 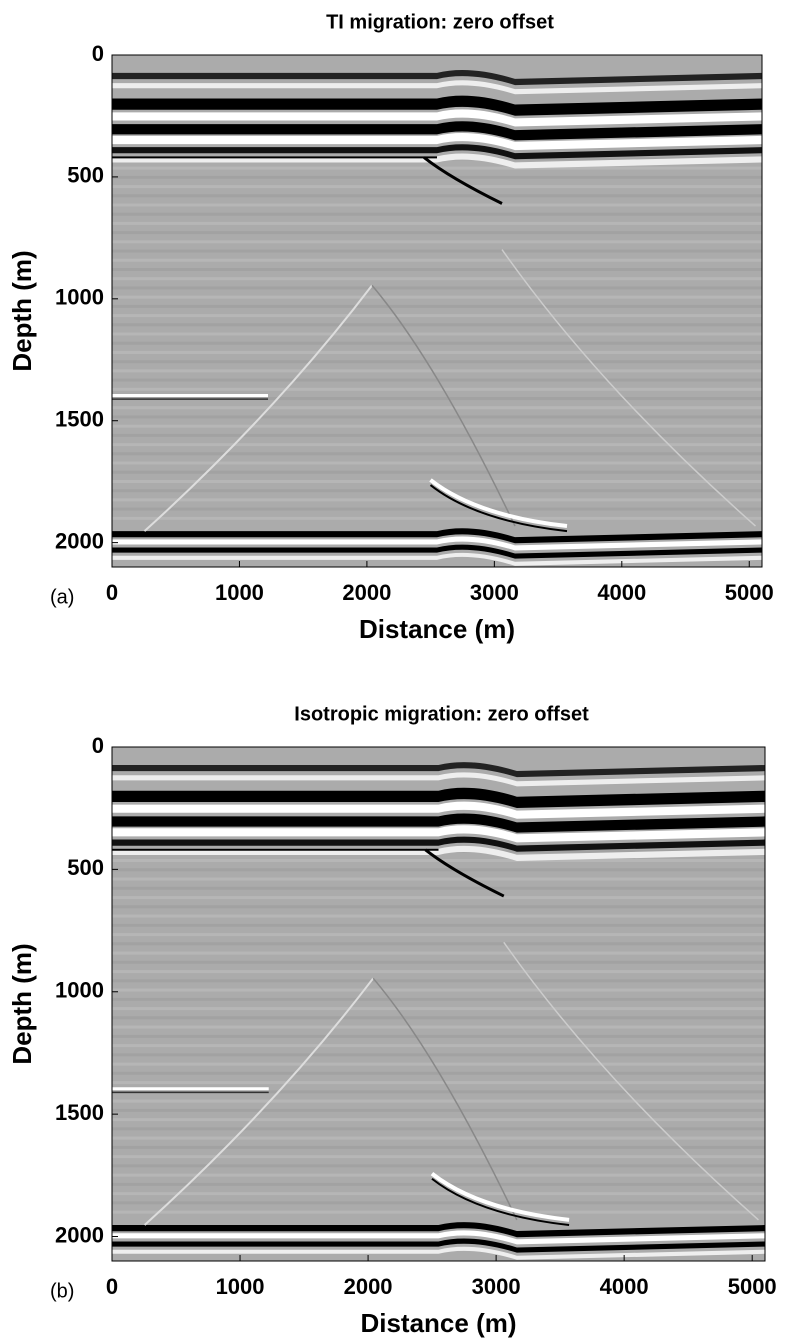 I want to click on x-tick-label: 2000, so click(x=366, y=592).